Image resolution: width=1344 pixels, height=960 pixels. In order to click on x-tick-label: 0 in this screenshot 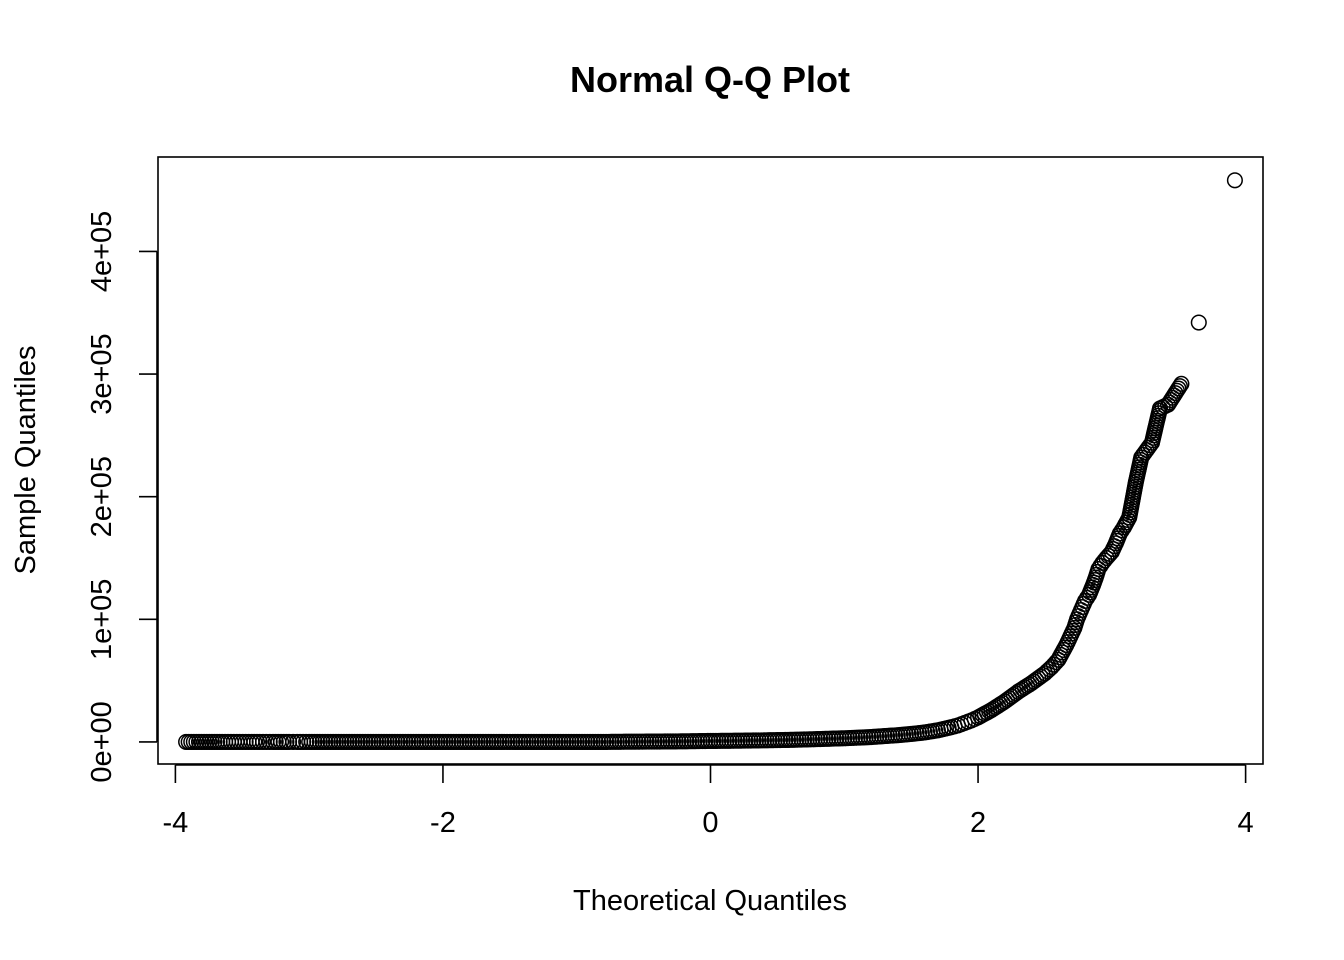, I will do `click(710, 823)`.